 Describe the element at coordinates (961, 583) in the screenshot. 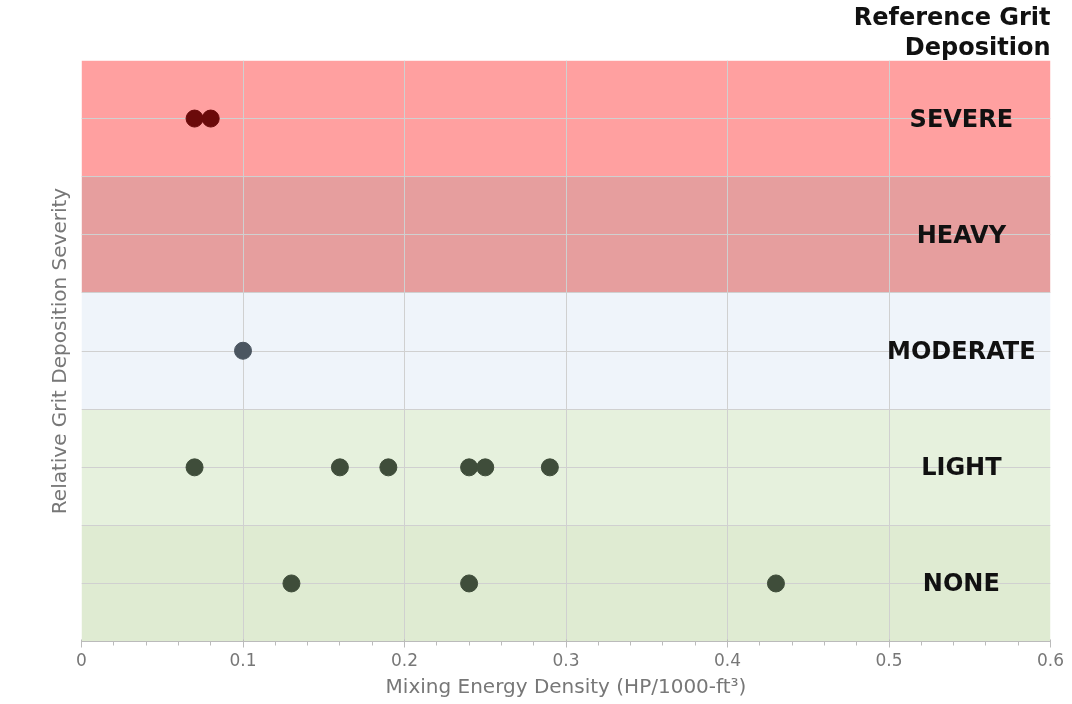

I see `band-label: NONE` at that location.